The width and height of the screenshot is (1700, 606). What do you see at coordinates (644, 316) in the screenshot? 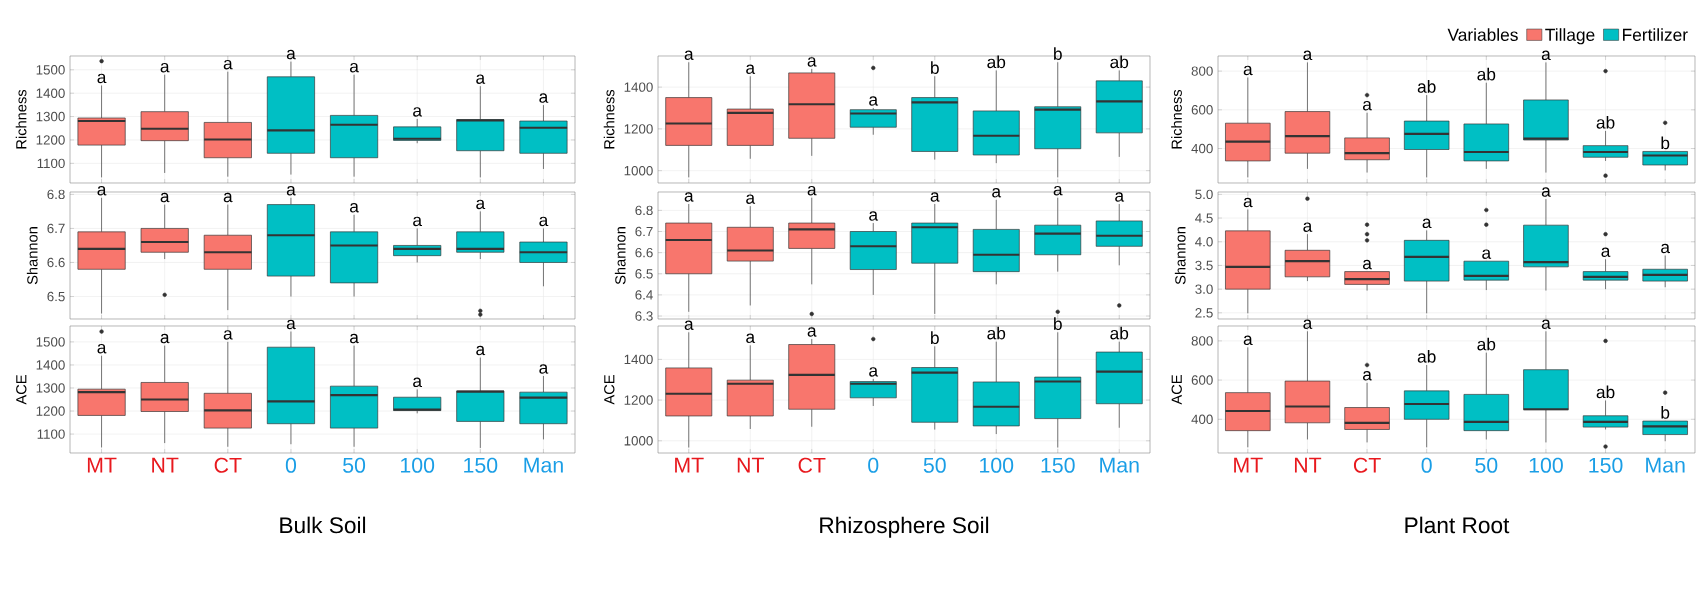
I see `y-tick-label: 6.3` at bounding box center [644, 316].